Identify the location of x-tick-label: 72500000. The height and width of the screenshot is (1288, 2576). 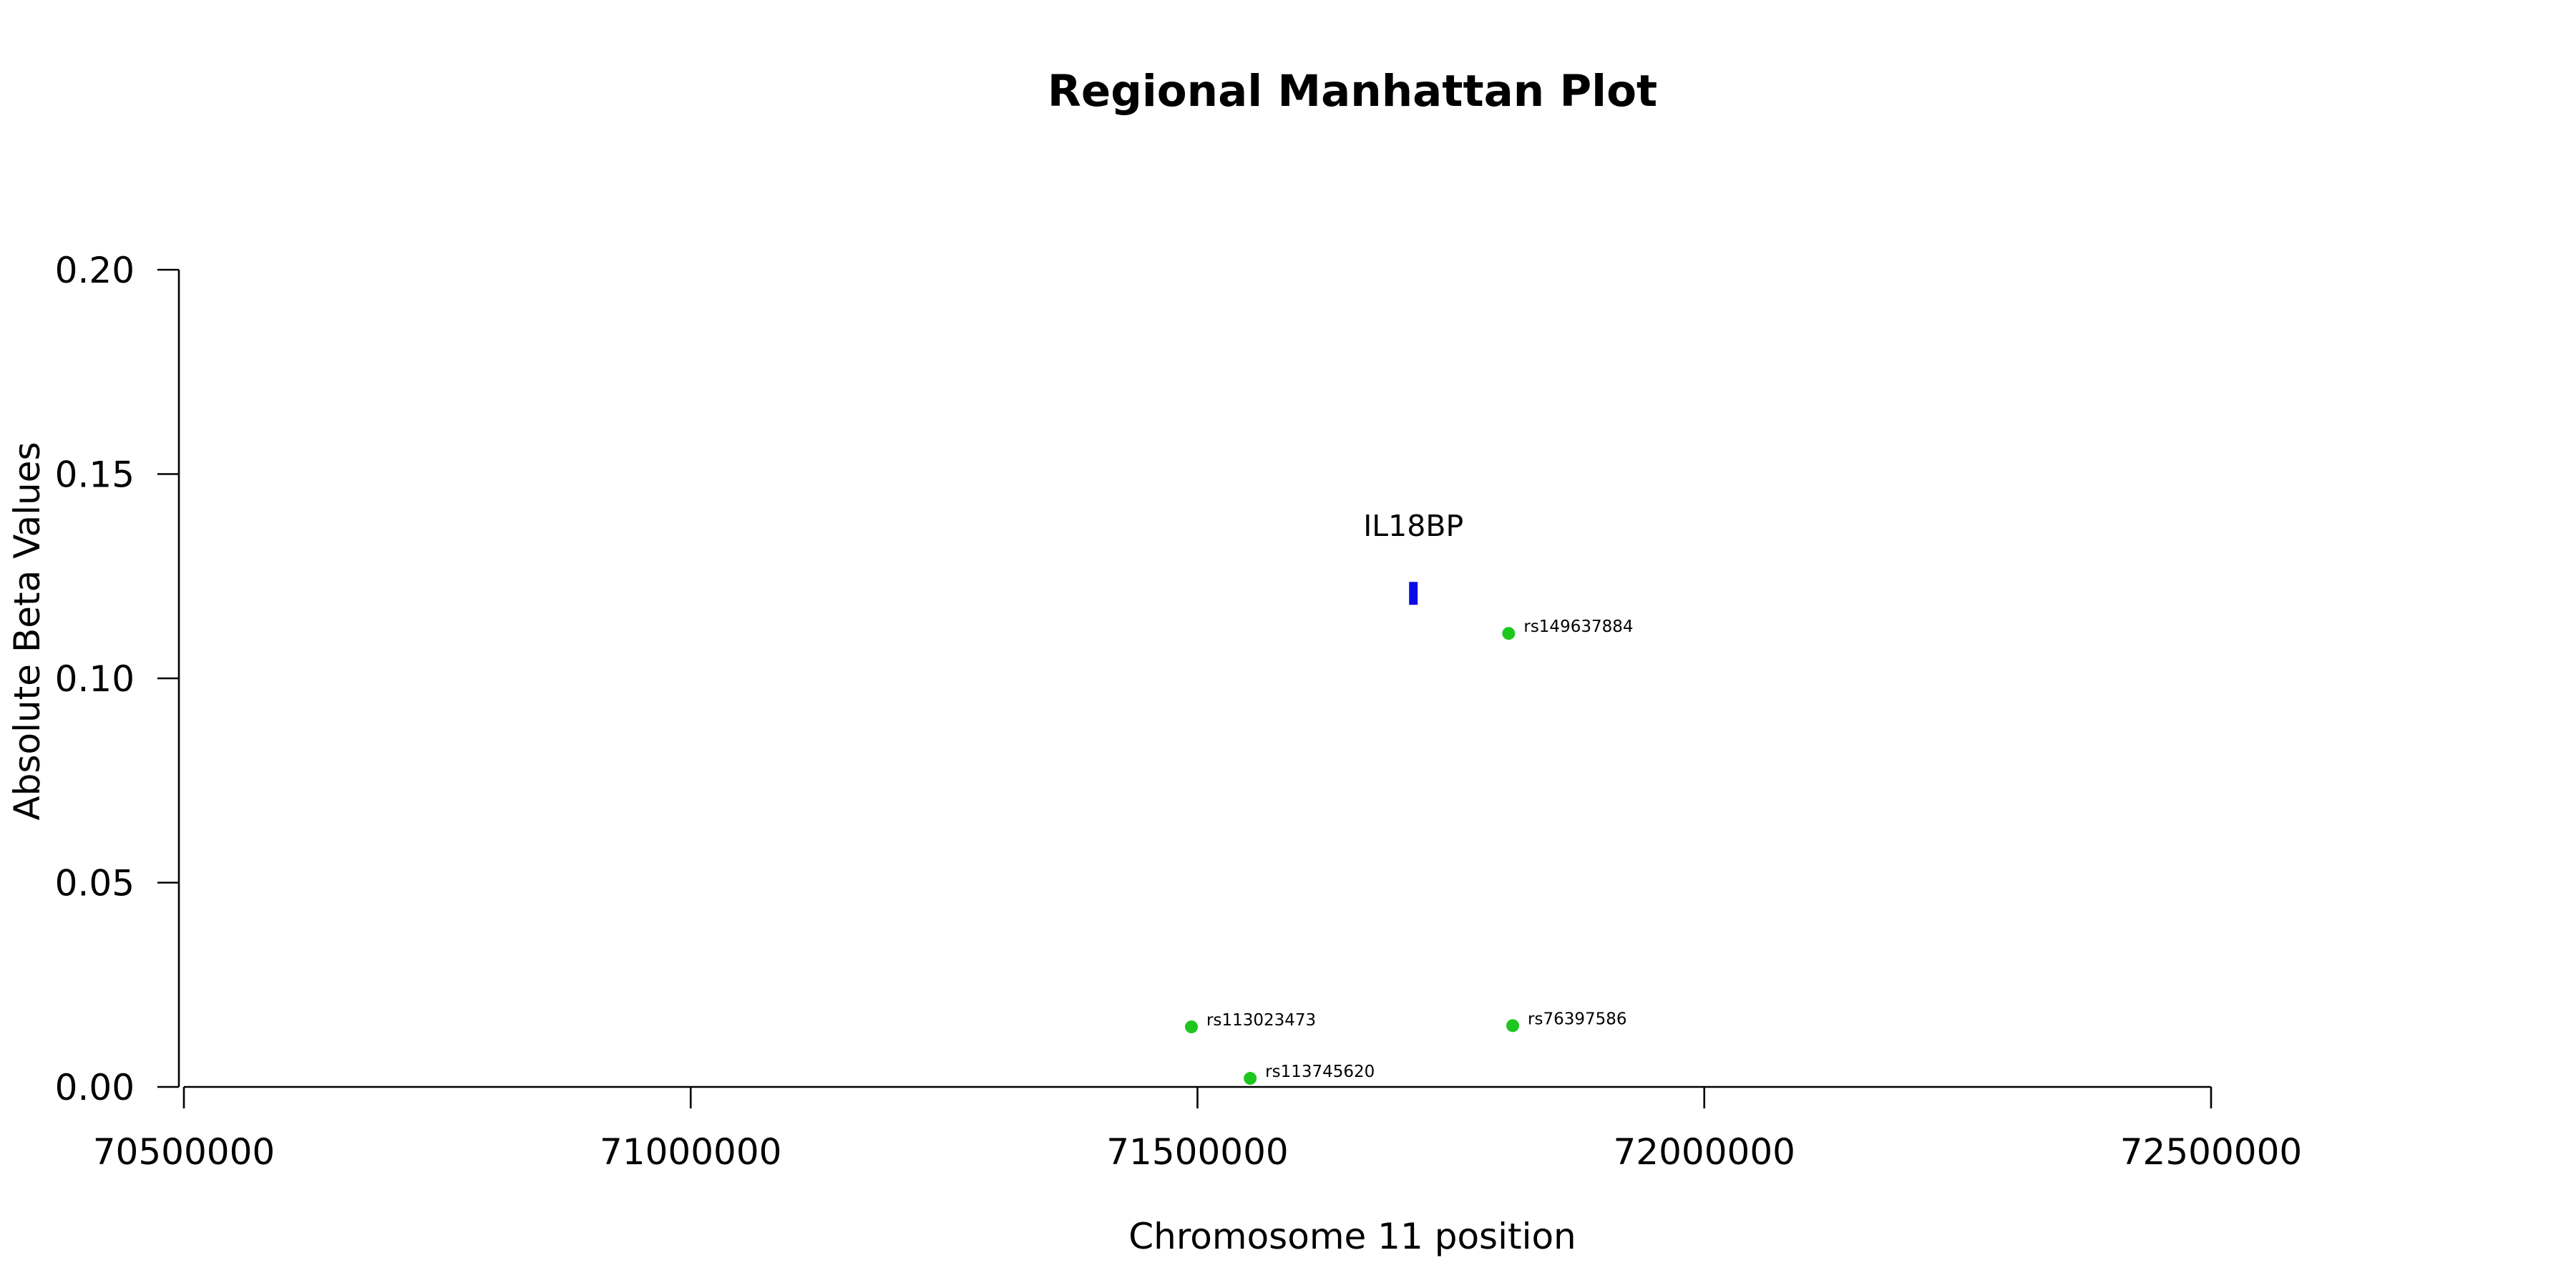
(2211, 1152).